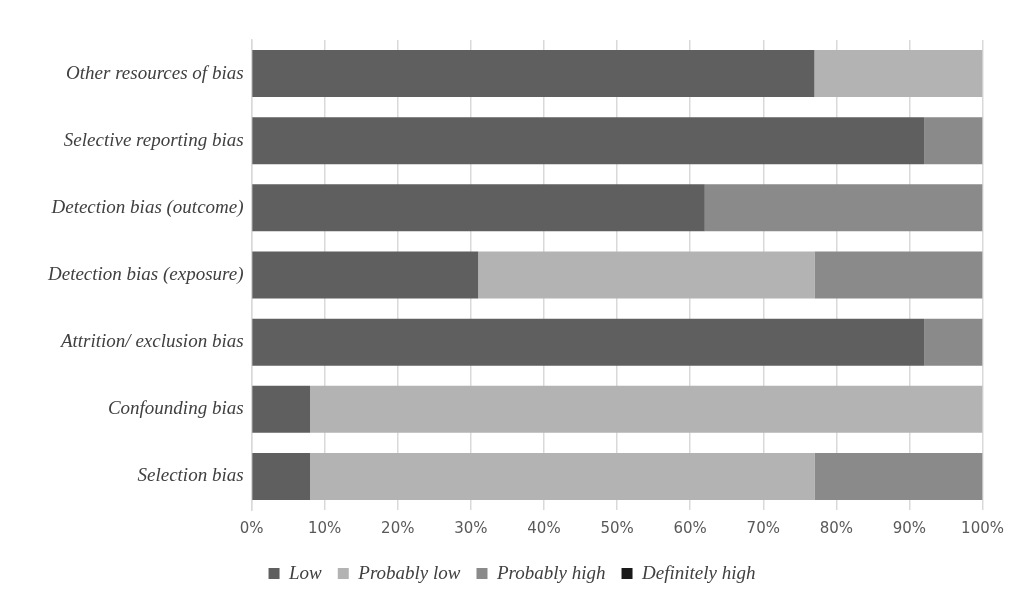 This screenshot has height=603, width=1014. Describe the element at coordinates (617, 527) in the screenshot. I see `x-tick-label: 50%` at that location.